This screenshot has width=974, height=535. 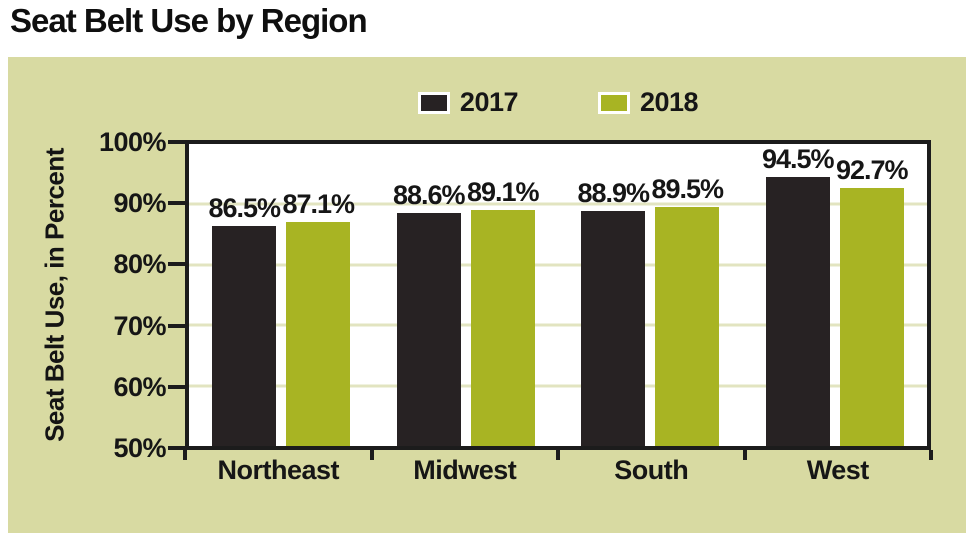 I want to click on bar-group-west: 94.5% 92.7%, so click(x=835, y=295).